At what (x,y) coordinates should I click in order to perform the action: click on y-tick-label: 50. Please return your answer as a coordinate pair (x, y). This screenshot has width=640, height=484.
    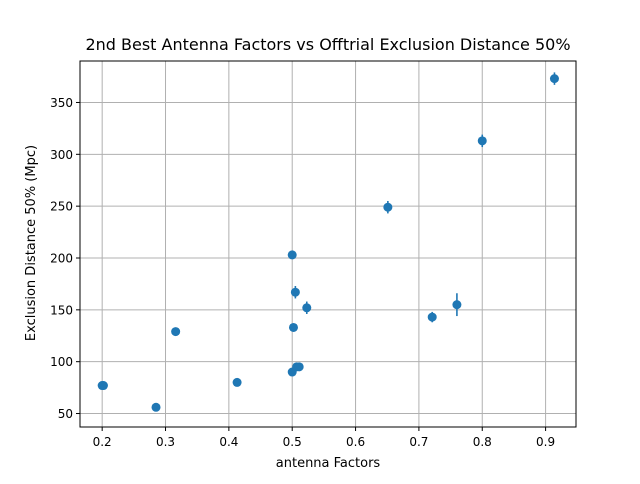
    Looking at the image, I should click on (65, 414).